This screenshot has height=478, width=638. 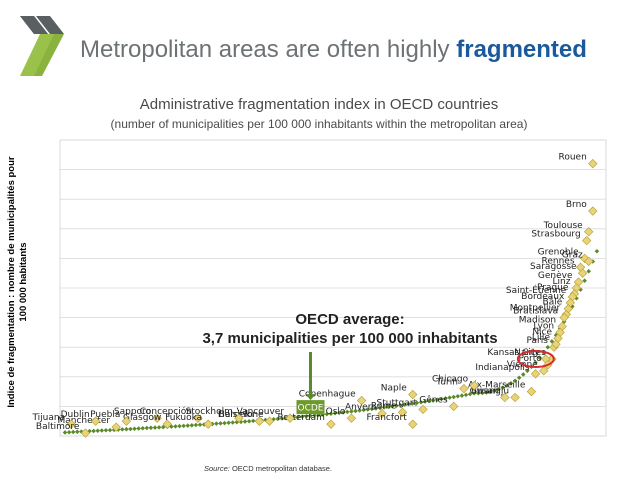 What do you see at coordinates (553, 303) in the screenshot?
I see `data-label: Bâle` at bounding box center [553, 303].